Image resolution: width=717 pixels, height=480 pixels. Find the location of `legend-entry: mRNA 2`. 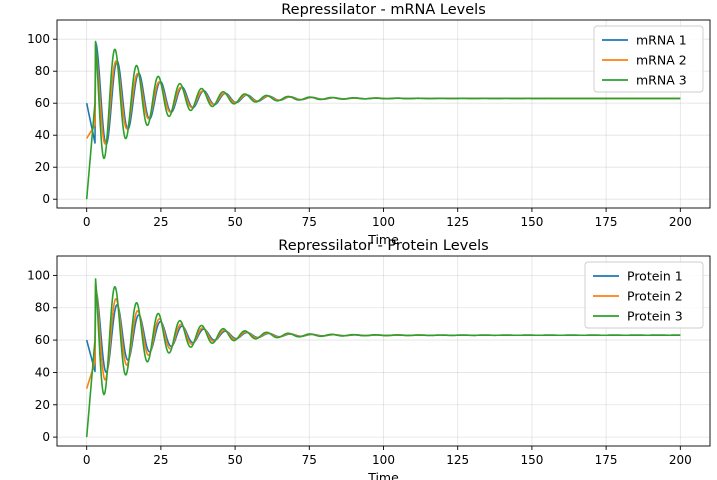

legend-entry: mRNA 2 is located at coordinates (661, 60).